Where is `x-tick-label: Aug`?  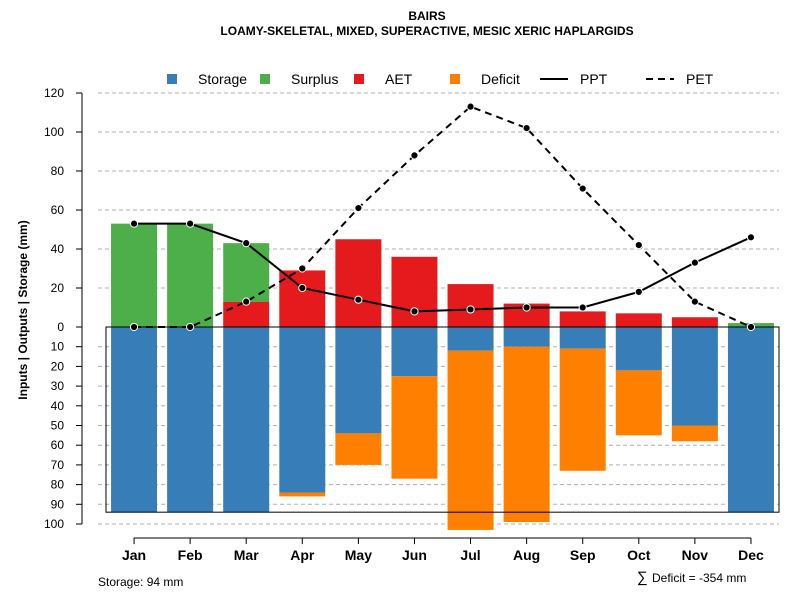 x-tick-label: Aug is located at coordinates (526, 555).